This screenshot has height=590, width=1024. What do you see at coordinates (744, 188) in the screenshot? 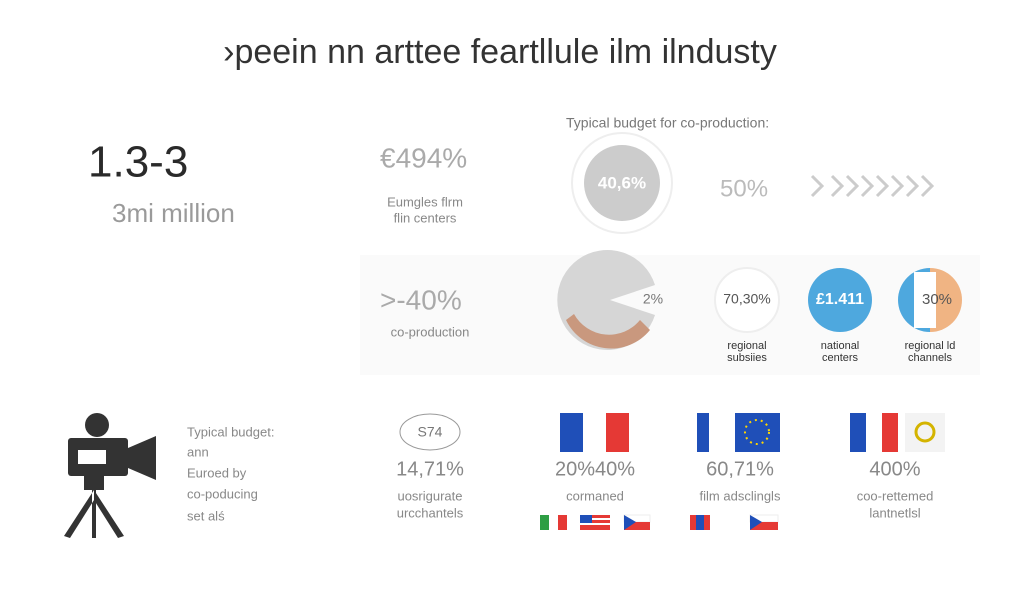
I see `side-value: 50%` at bounding box center [744, 188].